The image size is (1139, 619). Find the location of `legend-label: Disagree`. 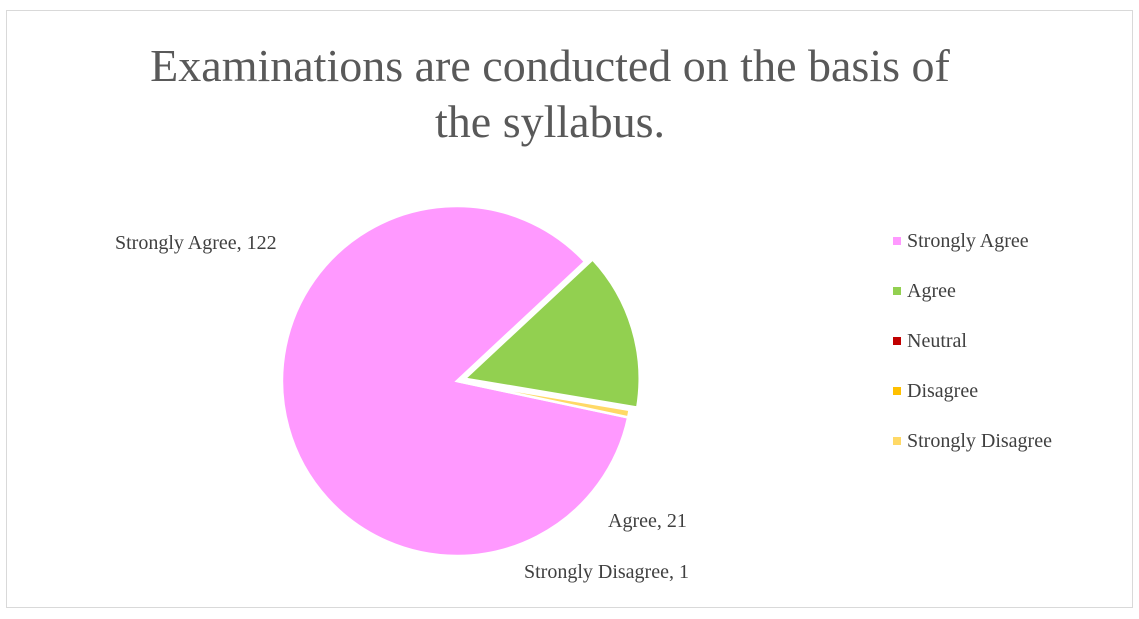

legend-label: Disagree is located at coordinates (943, 391).